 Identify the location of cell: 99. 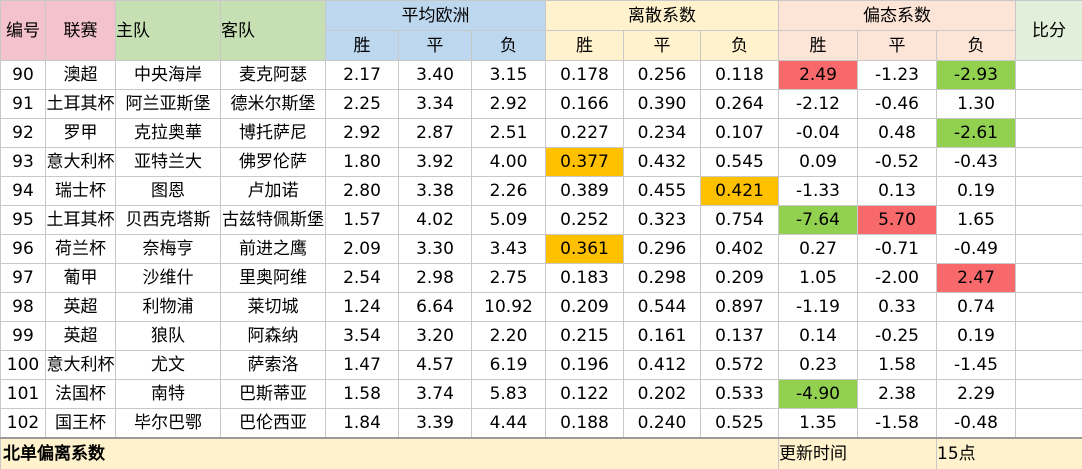
(23, 336).